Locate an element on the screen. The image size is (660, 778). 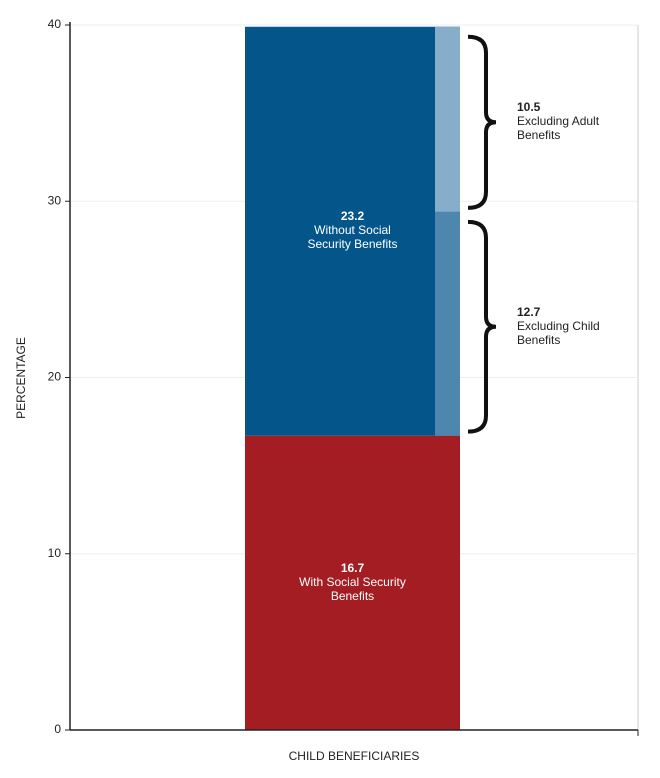
y-tick-label: 30 is located at coordinates (55, 200).